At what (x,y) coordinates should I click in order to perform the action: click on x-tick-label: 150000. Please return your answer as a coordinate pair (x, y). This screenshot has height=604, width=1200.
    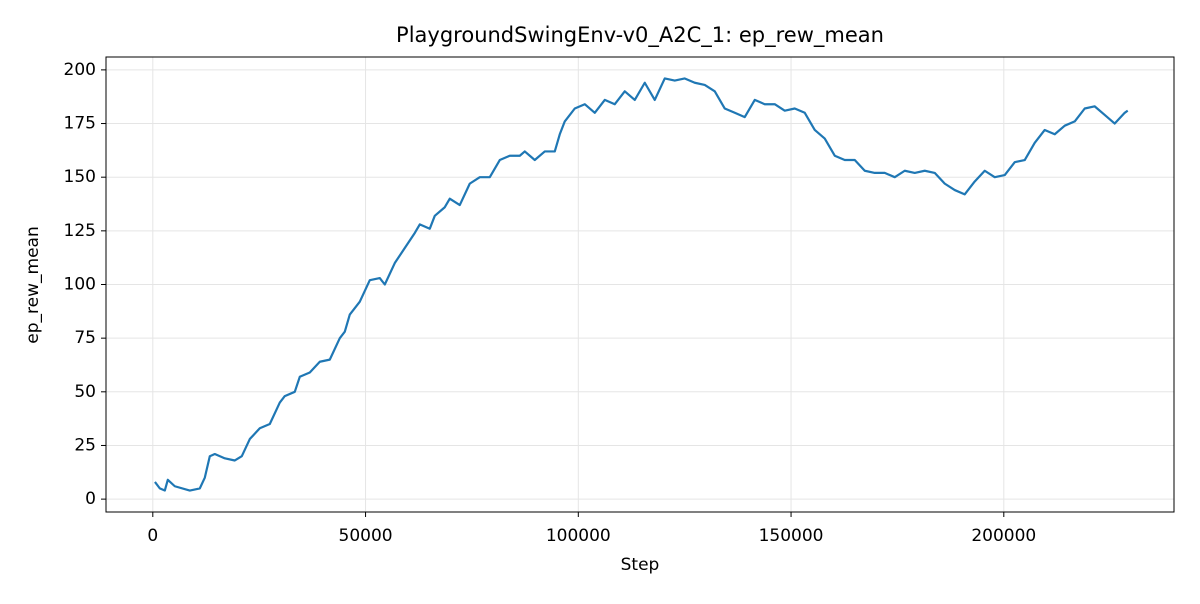
    Looking at the image, I should click on (791, 536).